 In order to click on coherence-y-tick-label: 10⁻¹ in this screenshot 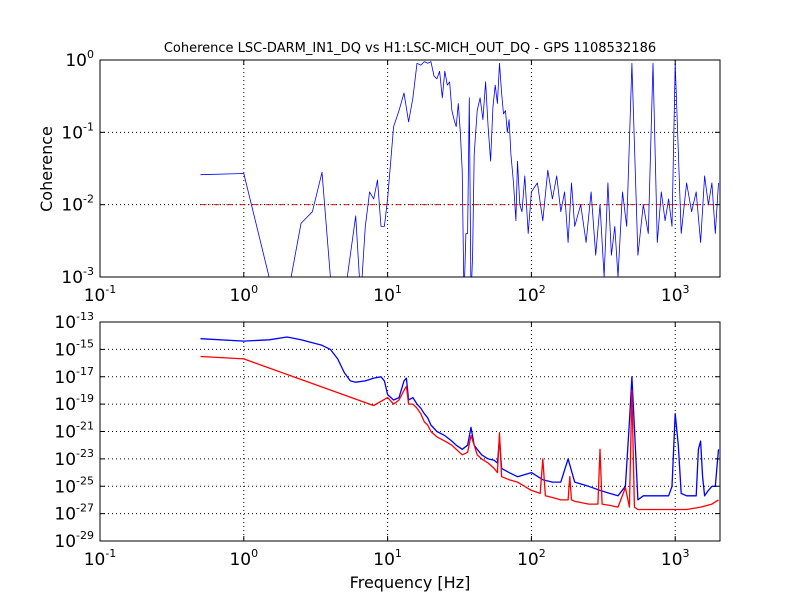, I will do `click(77, 131)`.